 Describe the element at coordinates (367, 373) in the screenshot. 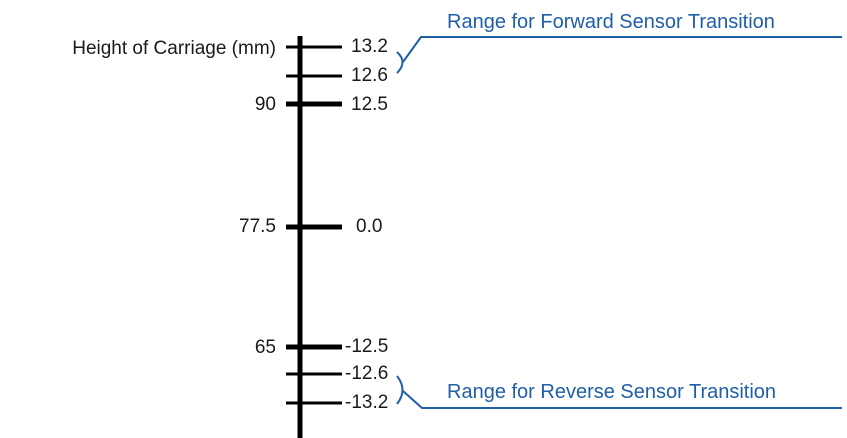

I see `right-tick-label-minus-12-6: -12.6` at that location.